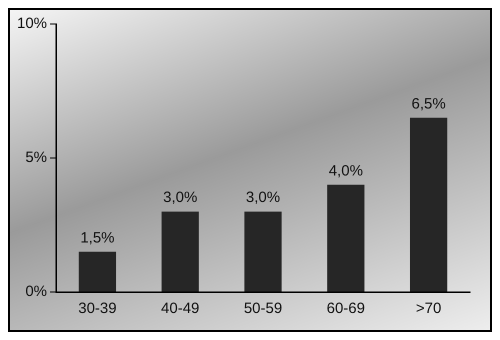  Describe the element at coordinates (32, 23) in the screenshot. I see `y-tick-label: 10%` at that location.